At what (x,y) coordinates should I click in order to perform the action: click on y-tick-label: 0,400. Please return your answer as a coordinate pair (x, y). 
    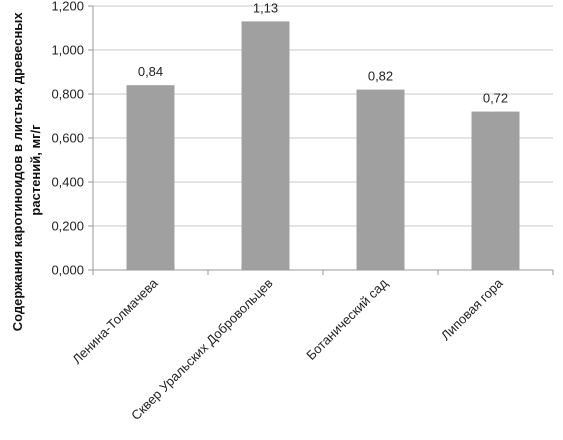
    Looking at the image, I should click on (67, 182).